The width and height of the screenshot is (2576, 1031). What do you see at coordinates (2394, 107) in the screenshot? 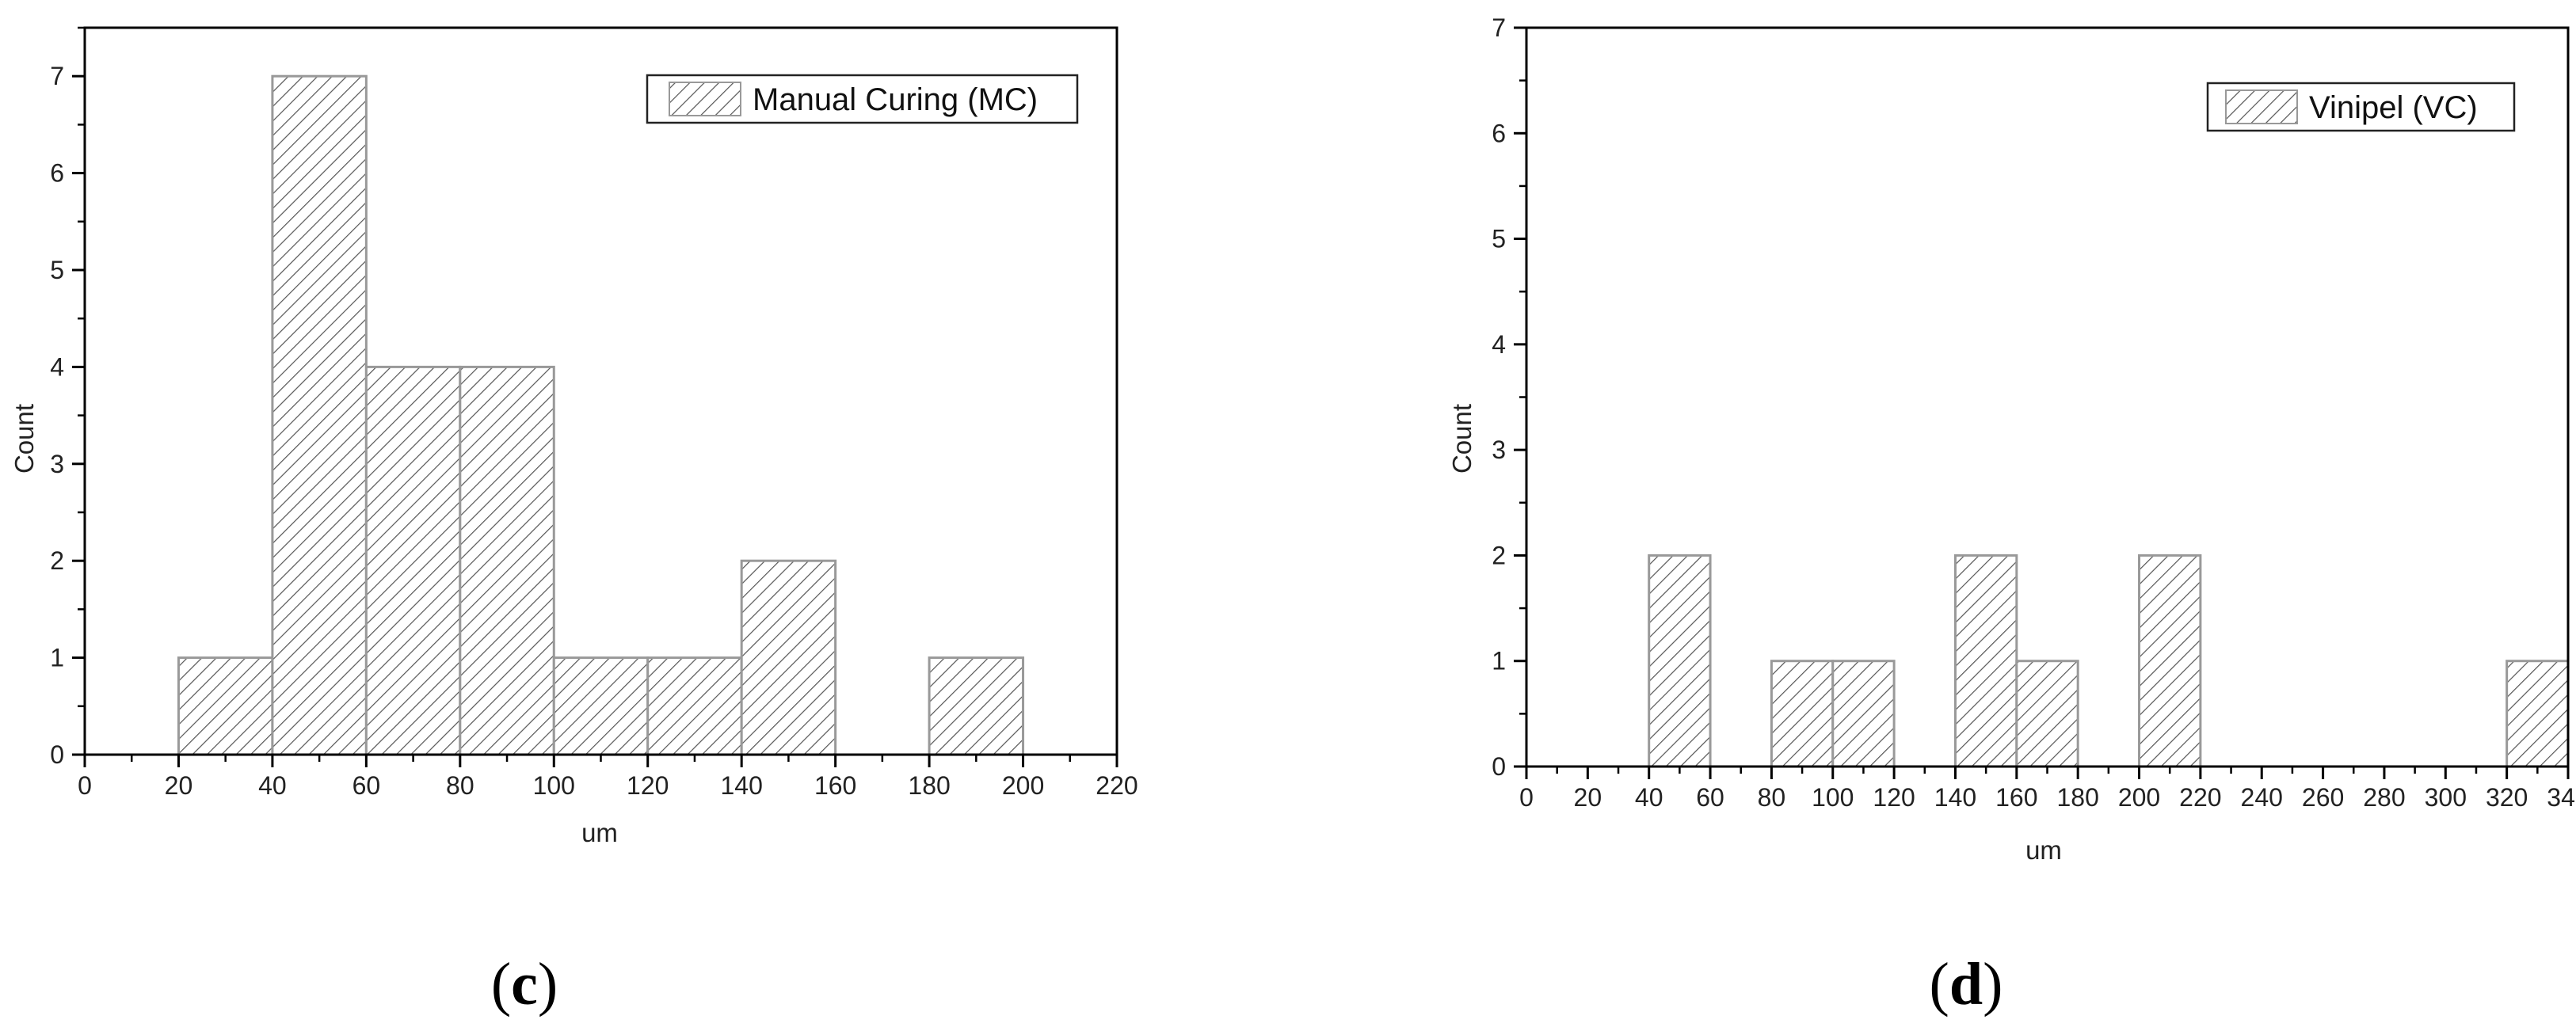
I see `legend-label: Vinipel (VC)` at bounding box center [2394, 107].